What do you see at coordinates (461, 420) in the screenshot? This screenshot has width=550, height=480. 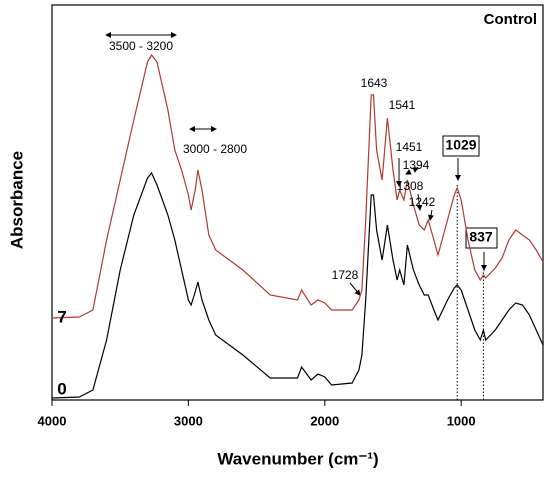 I see `x-tick-label: 1000` at bounding box center [461, 420].